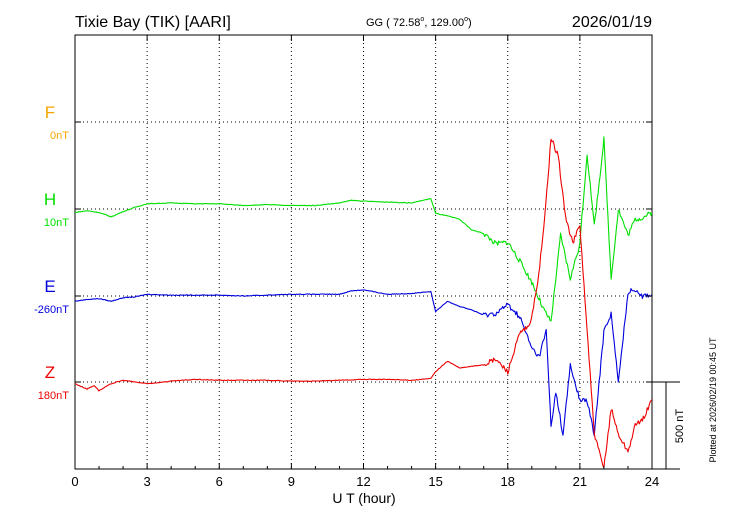  Describe the element at coordinates (652, 481) in the screenshot. I see `x-tick-label: 24` at that location.